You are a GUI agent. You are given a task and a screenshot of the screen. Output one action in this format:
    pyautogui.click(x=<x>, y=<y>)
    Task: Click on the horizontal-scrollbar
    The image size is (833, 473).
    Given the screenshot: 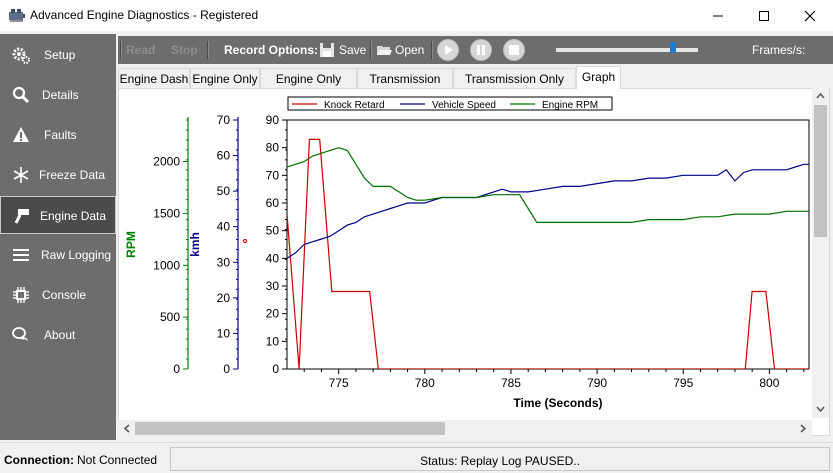 What is the action you would take?
    pyautogui.click(x=465, y=428)
    